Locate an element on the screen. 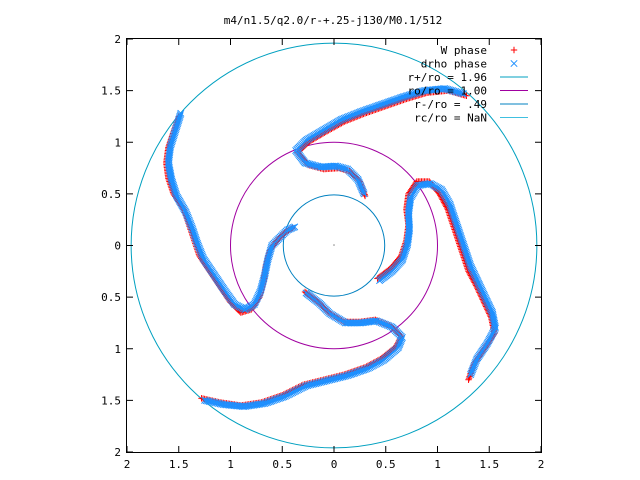 This screenshot has height=480, width=640. chart-title: m4/n1.5/q2.0/r-+.25-j130/M0.1/512 is located at coordinates (333, 20).